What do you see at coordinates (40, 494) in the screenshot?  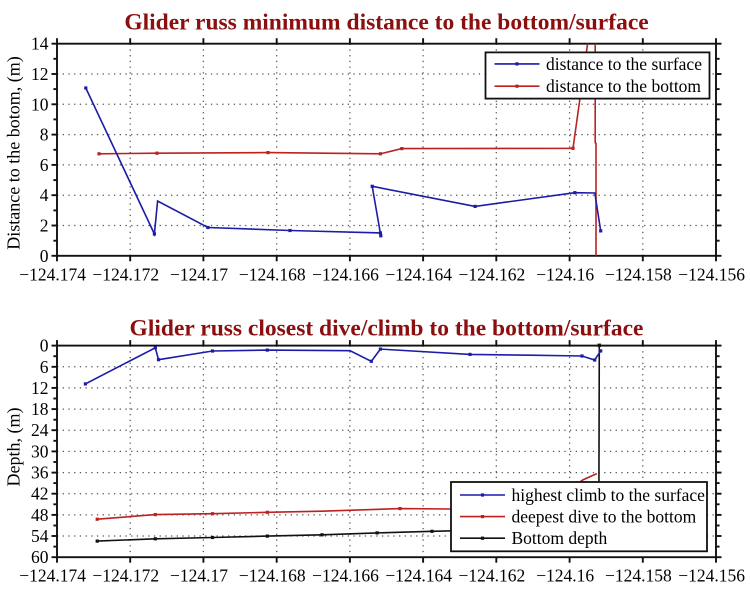 I see `svg-text: 42` at bounding box center [40, 494].